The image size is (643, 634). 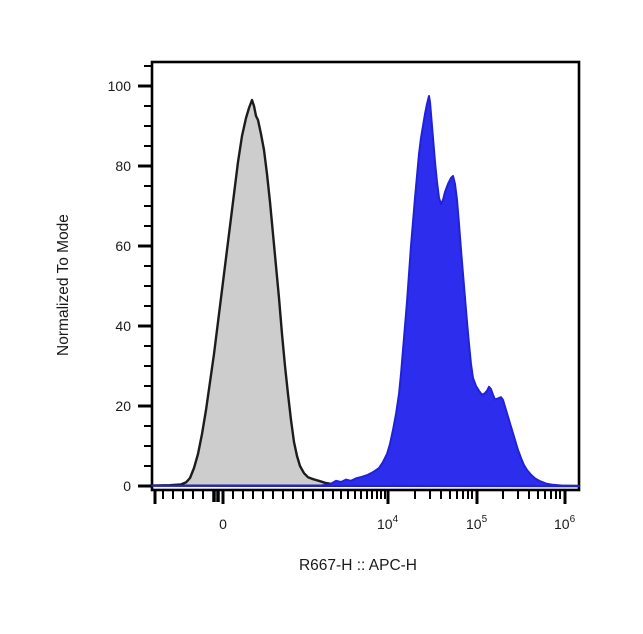 I want to click on x-axis-title: R667-H :: APC-H, so click(x=358, y=565).